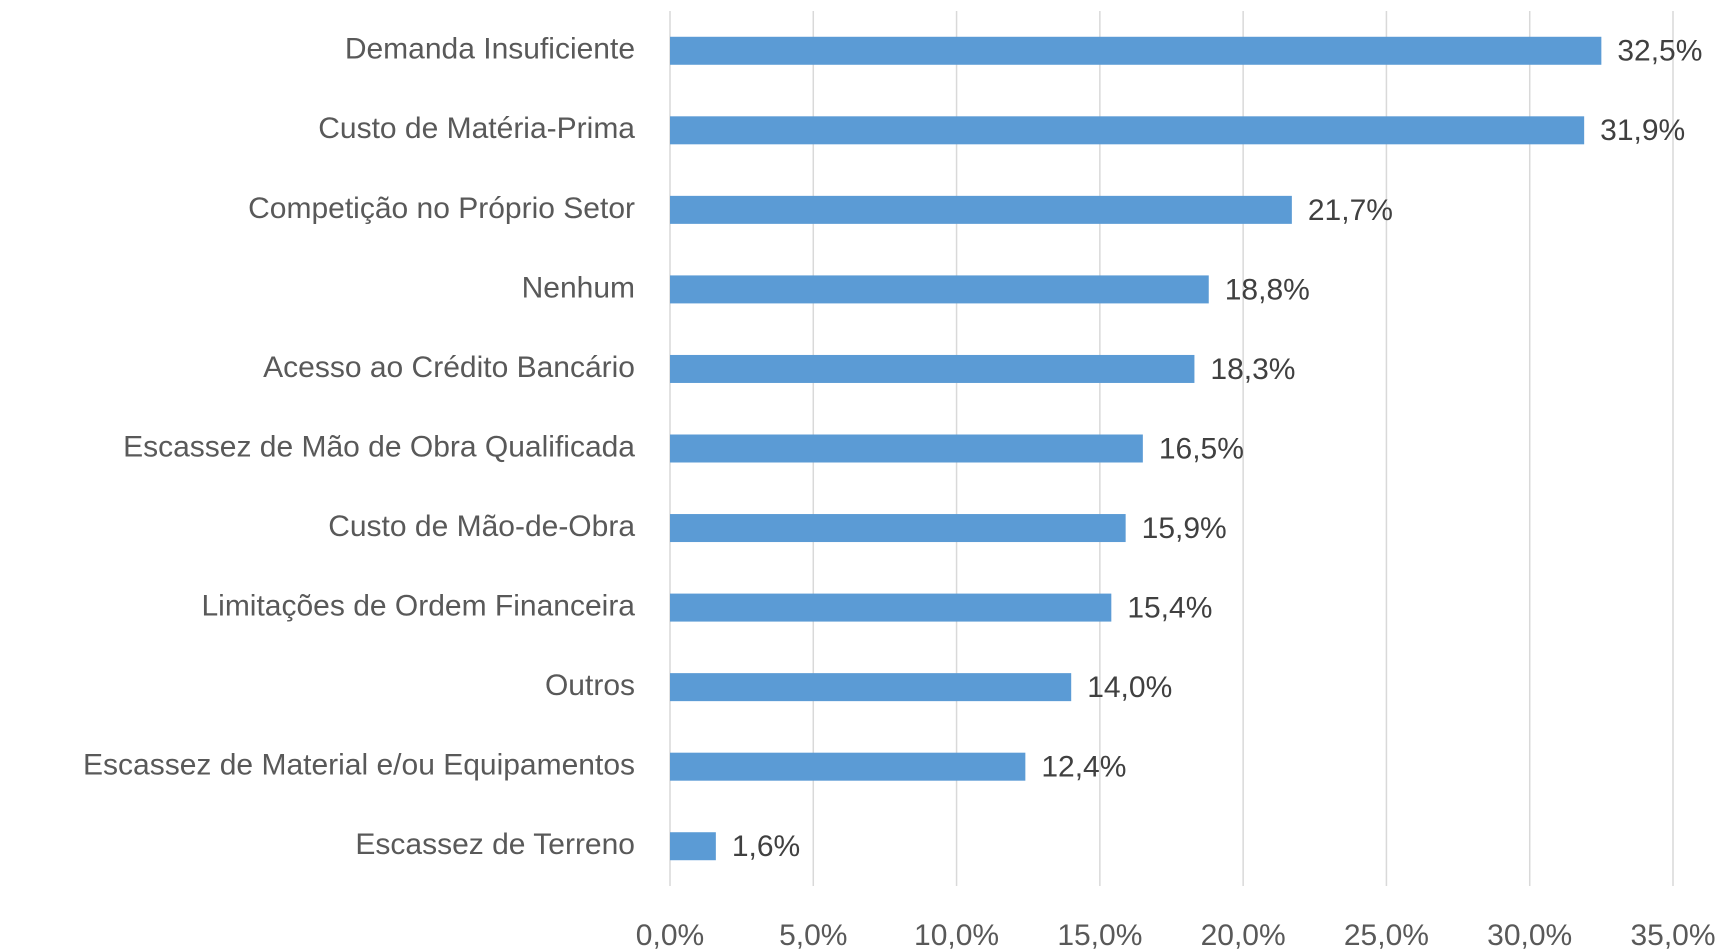 This screenshot has height=952, width=1726. I want to click on value-label: 12,4%, so click(1083, 767).